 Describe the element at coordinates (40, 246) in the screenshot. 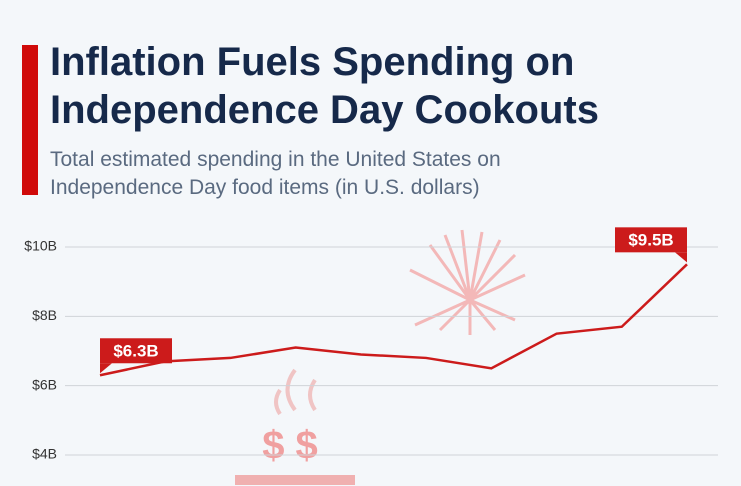

I see `y-tick-label: $10B` at that location.